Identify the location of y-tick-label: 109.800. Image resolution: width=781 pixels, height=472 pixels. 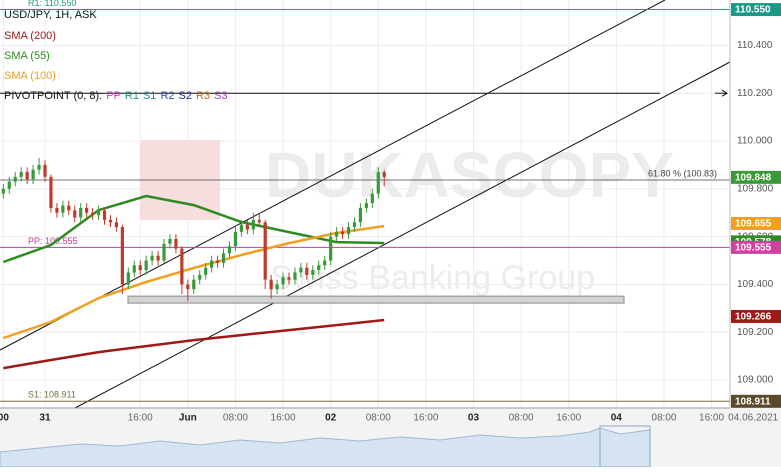
(755, 188).